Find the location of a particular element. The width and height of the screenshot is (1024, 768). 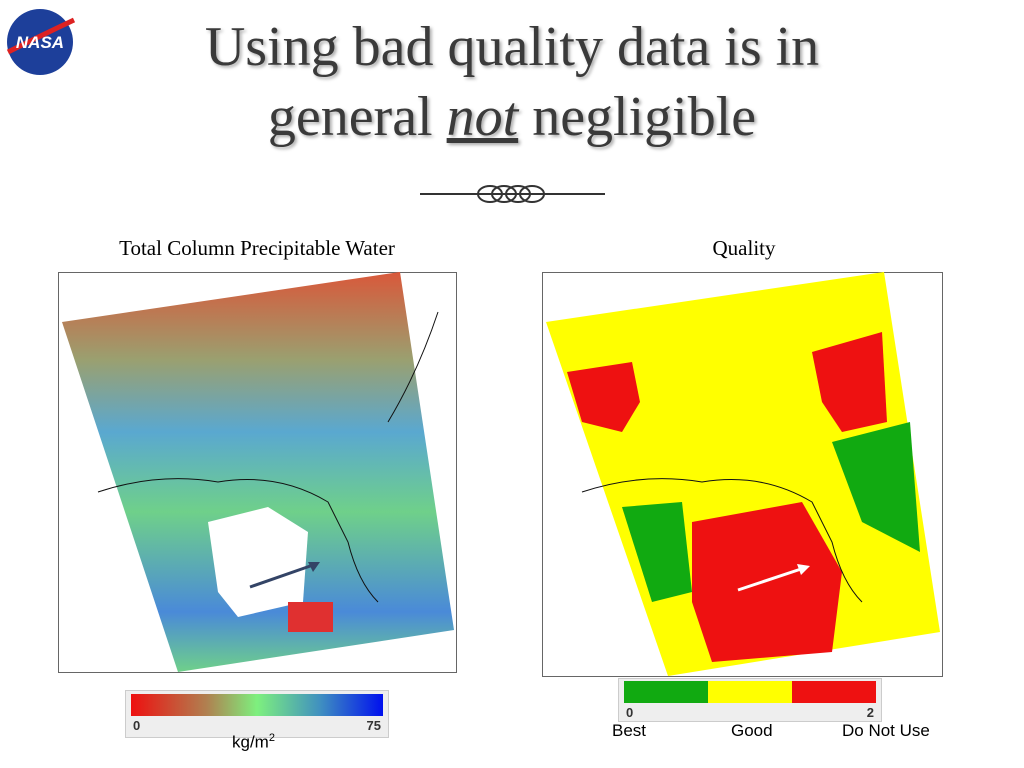

unit-label: kg/m2 is located at coordinates (253, 742).